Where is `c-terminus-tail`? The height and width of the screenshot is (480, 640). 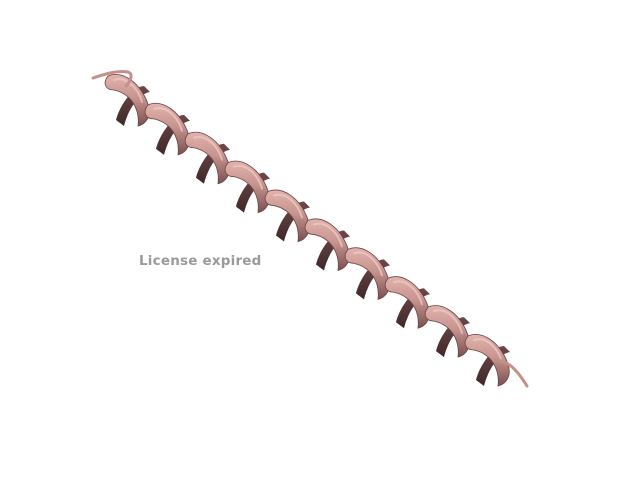 c-terminus-tail is located at coordinates (512, 373).